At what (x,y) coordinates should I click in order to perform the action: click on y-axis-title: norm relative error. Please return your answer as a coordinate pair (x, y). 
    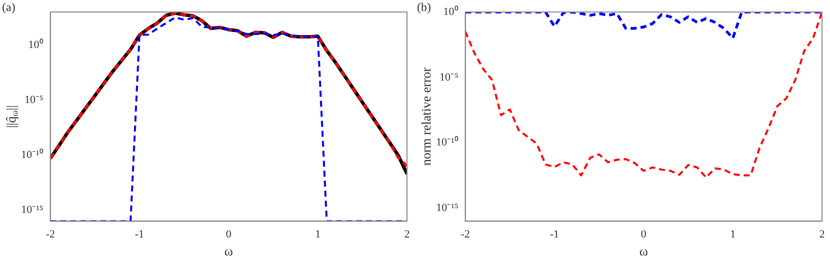
    Looking at the image, I should click on (426, 116).